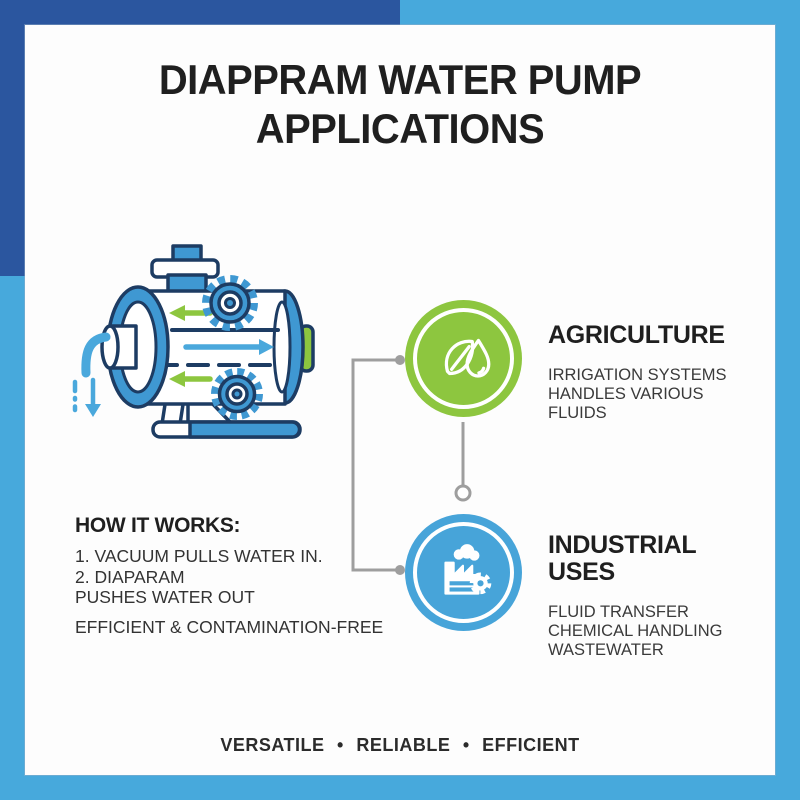 The height and width of the screenshot is (800, 800). Describe the element at coordinates (400, 104) in the screenshot. I see `page-title: DIAPPRAM WATER PUMP APPLICATIONS` at that location.